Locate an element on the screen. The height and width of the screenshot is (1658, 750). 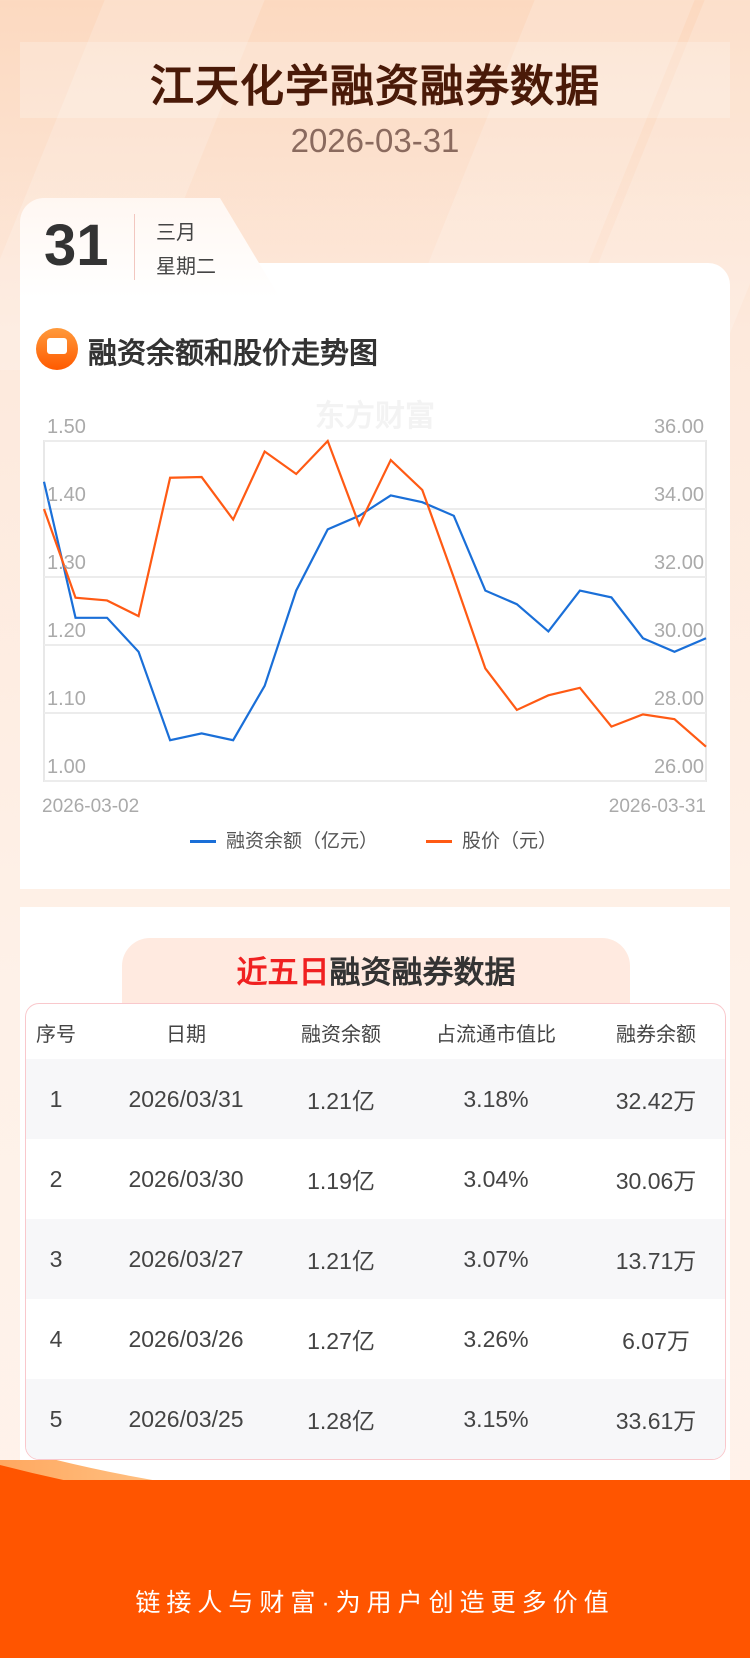
y-left-tick: 1.00 is located at coordinates (66, 767).